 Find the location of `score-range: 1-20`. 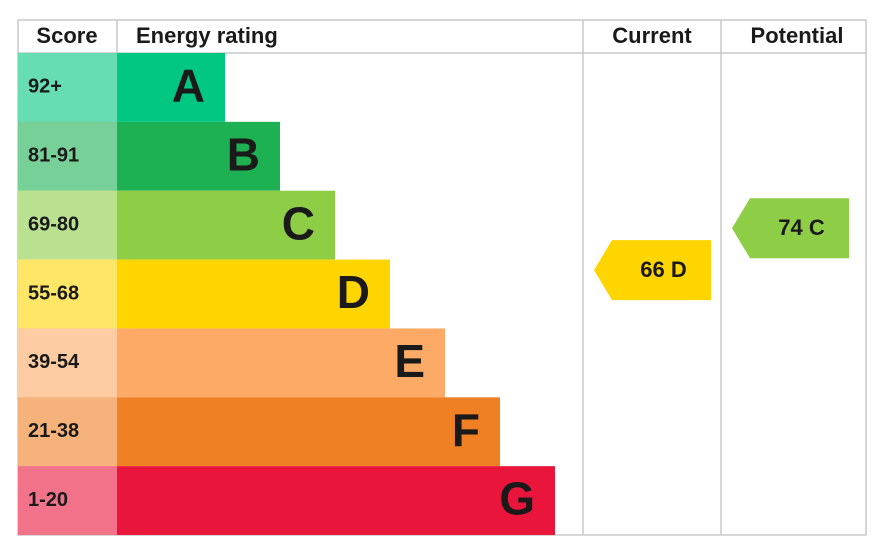

score-range: 1-20 is located at coordinates (48, 500).